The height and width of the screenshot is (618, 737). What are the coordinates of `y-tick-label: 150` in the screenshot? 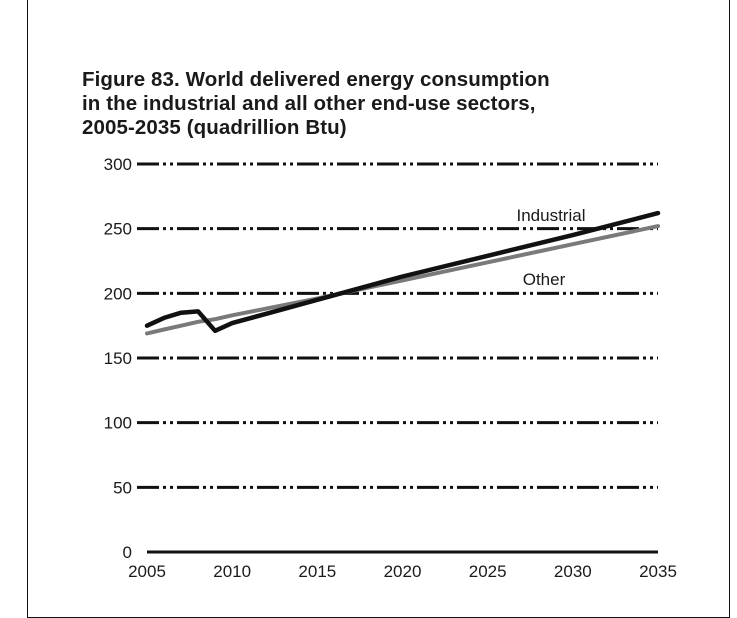 It's located at (118, 358).